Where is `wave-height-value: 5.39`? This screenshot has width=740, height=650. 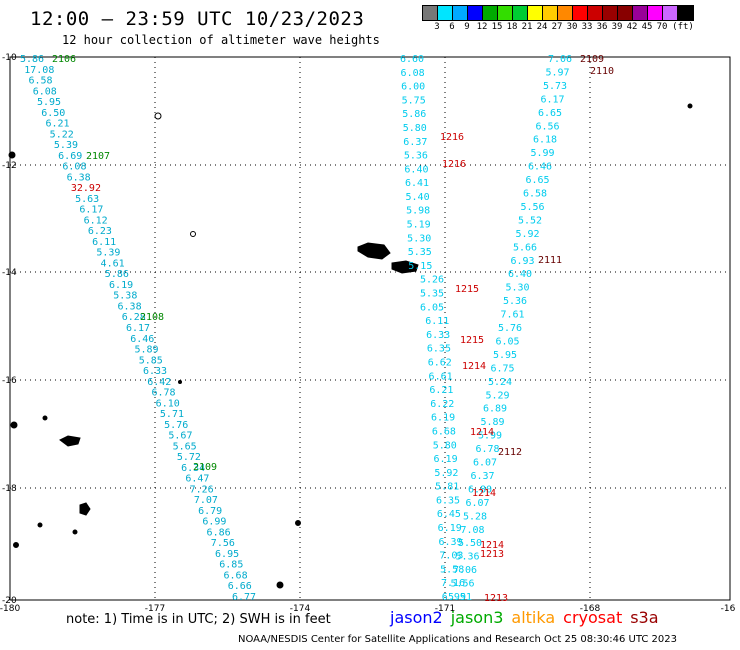
wave-height-value: 5.39 is located at coordinates (108, 253).